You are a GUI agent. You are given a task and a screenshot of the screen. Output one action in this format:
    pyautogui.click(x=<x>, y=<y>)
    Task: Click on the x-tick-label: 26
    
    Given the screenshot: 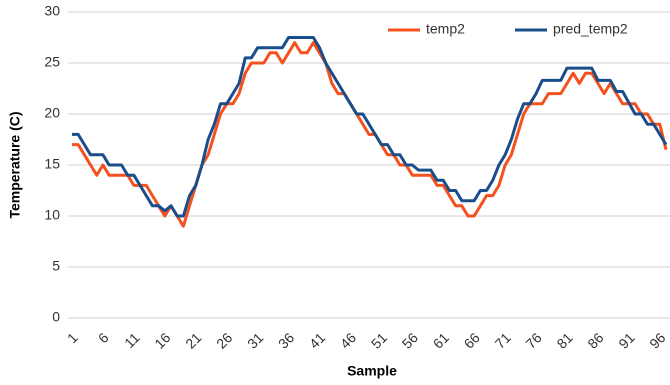 What is the action you would take?
    pyautogui.click(x=224, y=340)
    